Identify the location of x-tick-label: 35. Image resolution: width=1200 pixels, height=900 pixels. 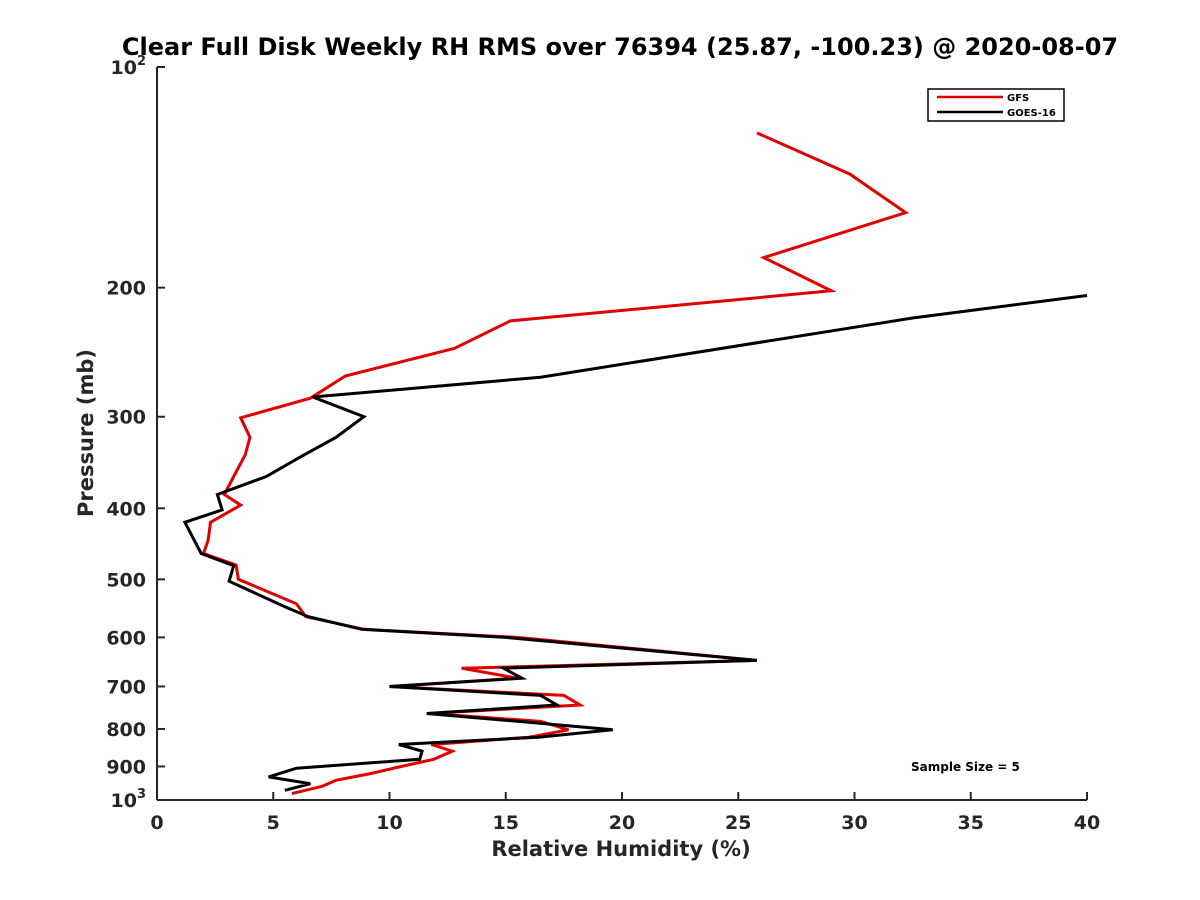
(971, 823).